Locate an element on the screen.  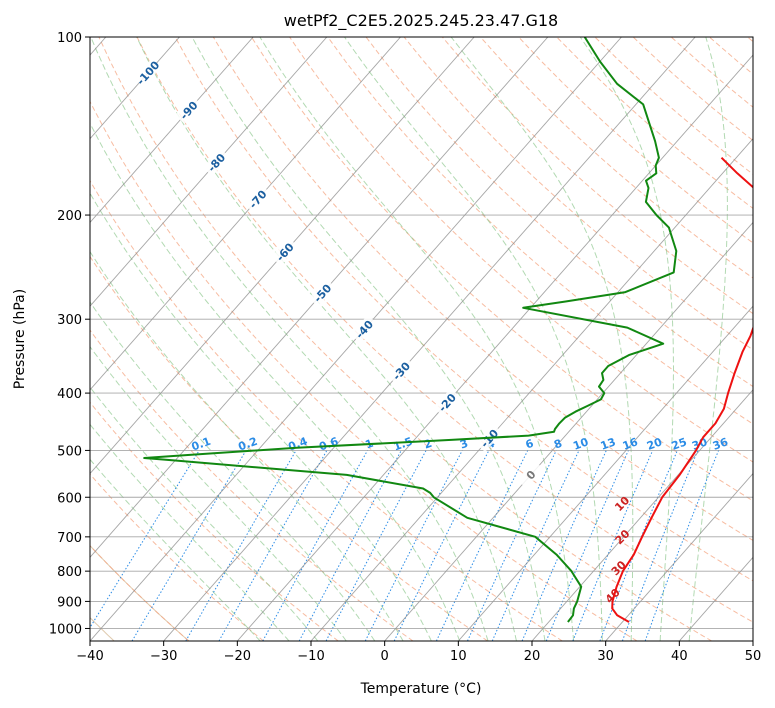
mixing-ratio-label: 0.6 is located at coordinates (328, 444).